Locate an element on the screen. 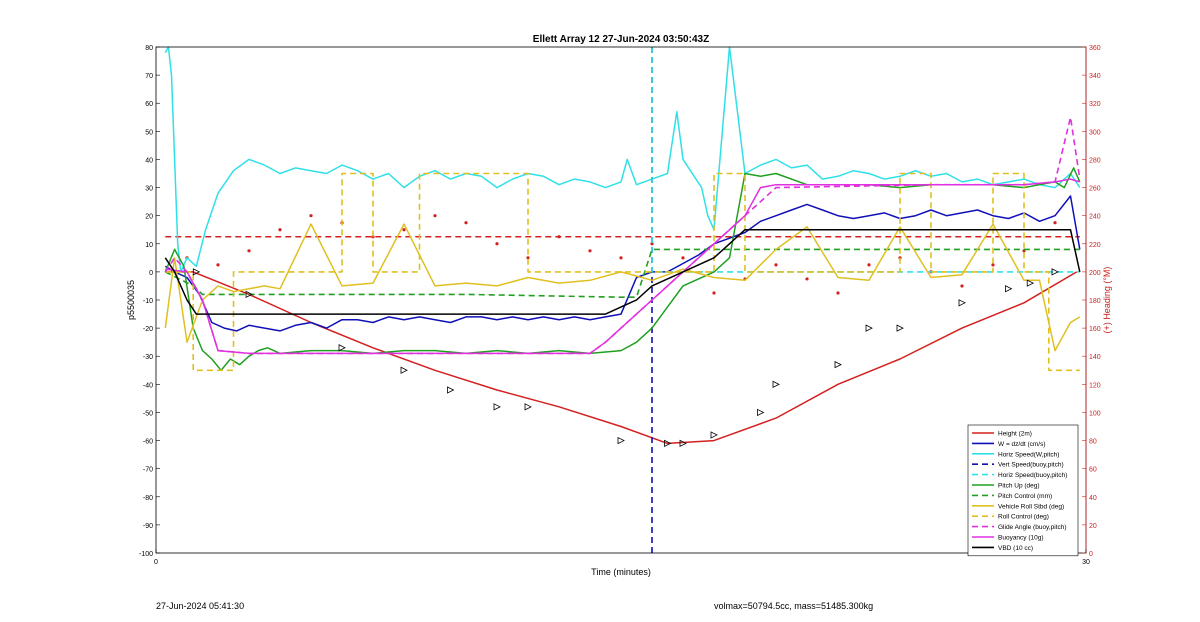 The width and height of the screenshot is (1200, 622). legend-label: Vehicle Roll Stbd (deg) is located at coordinates (1031, 506).